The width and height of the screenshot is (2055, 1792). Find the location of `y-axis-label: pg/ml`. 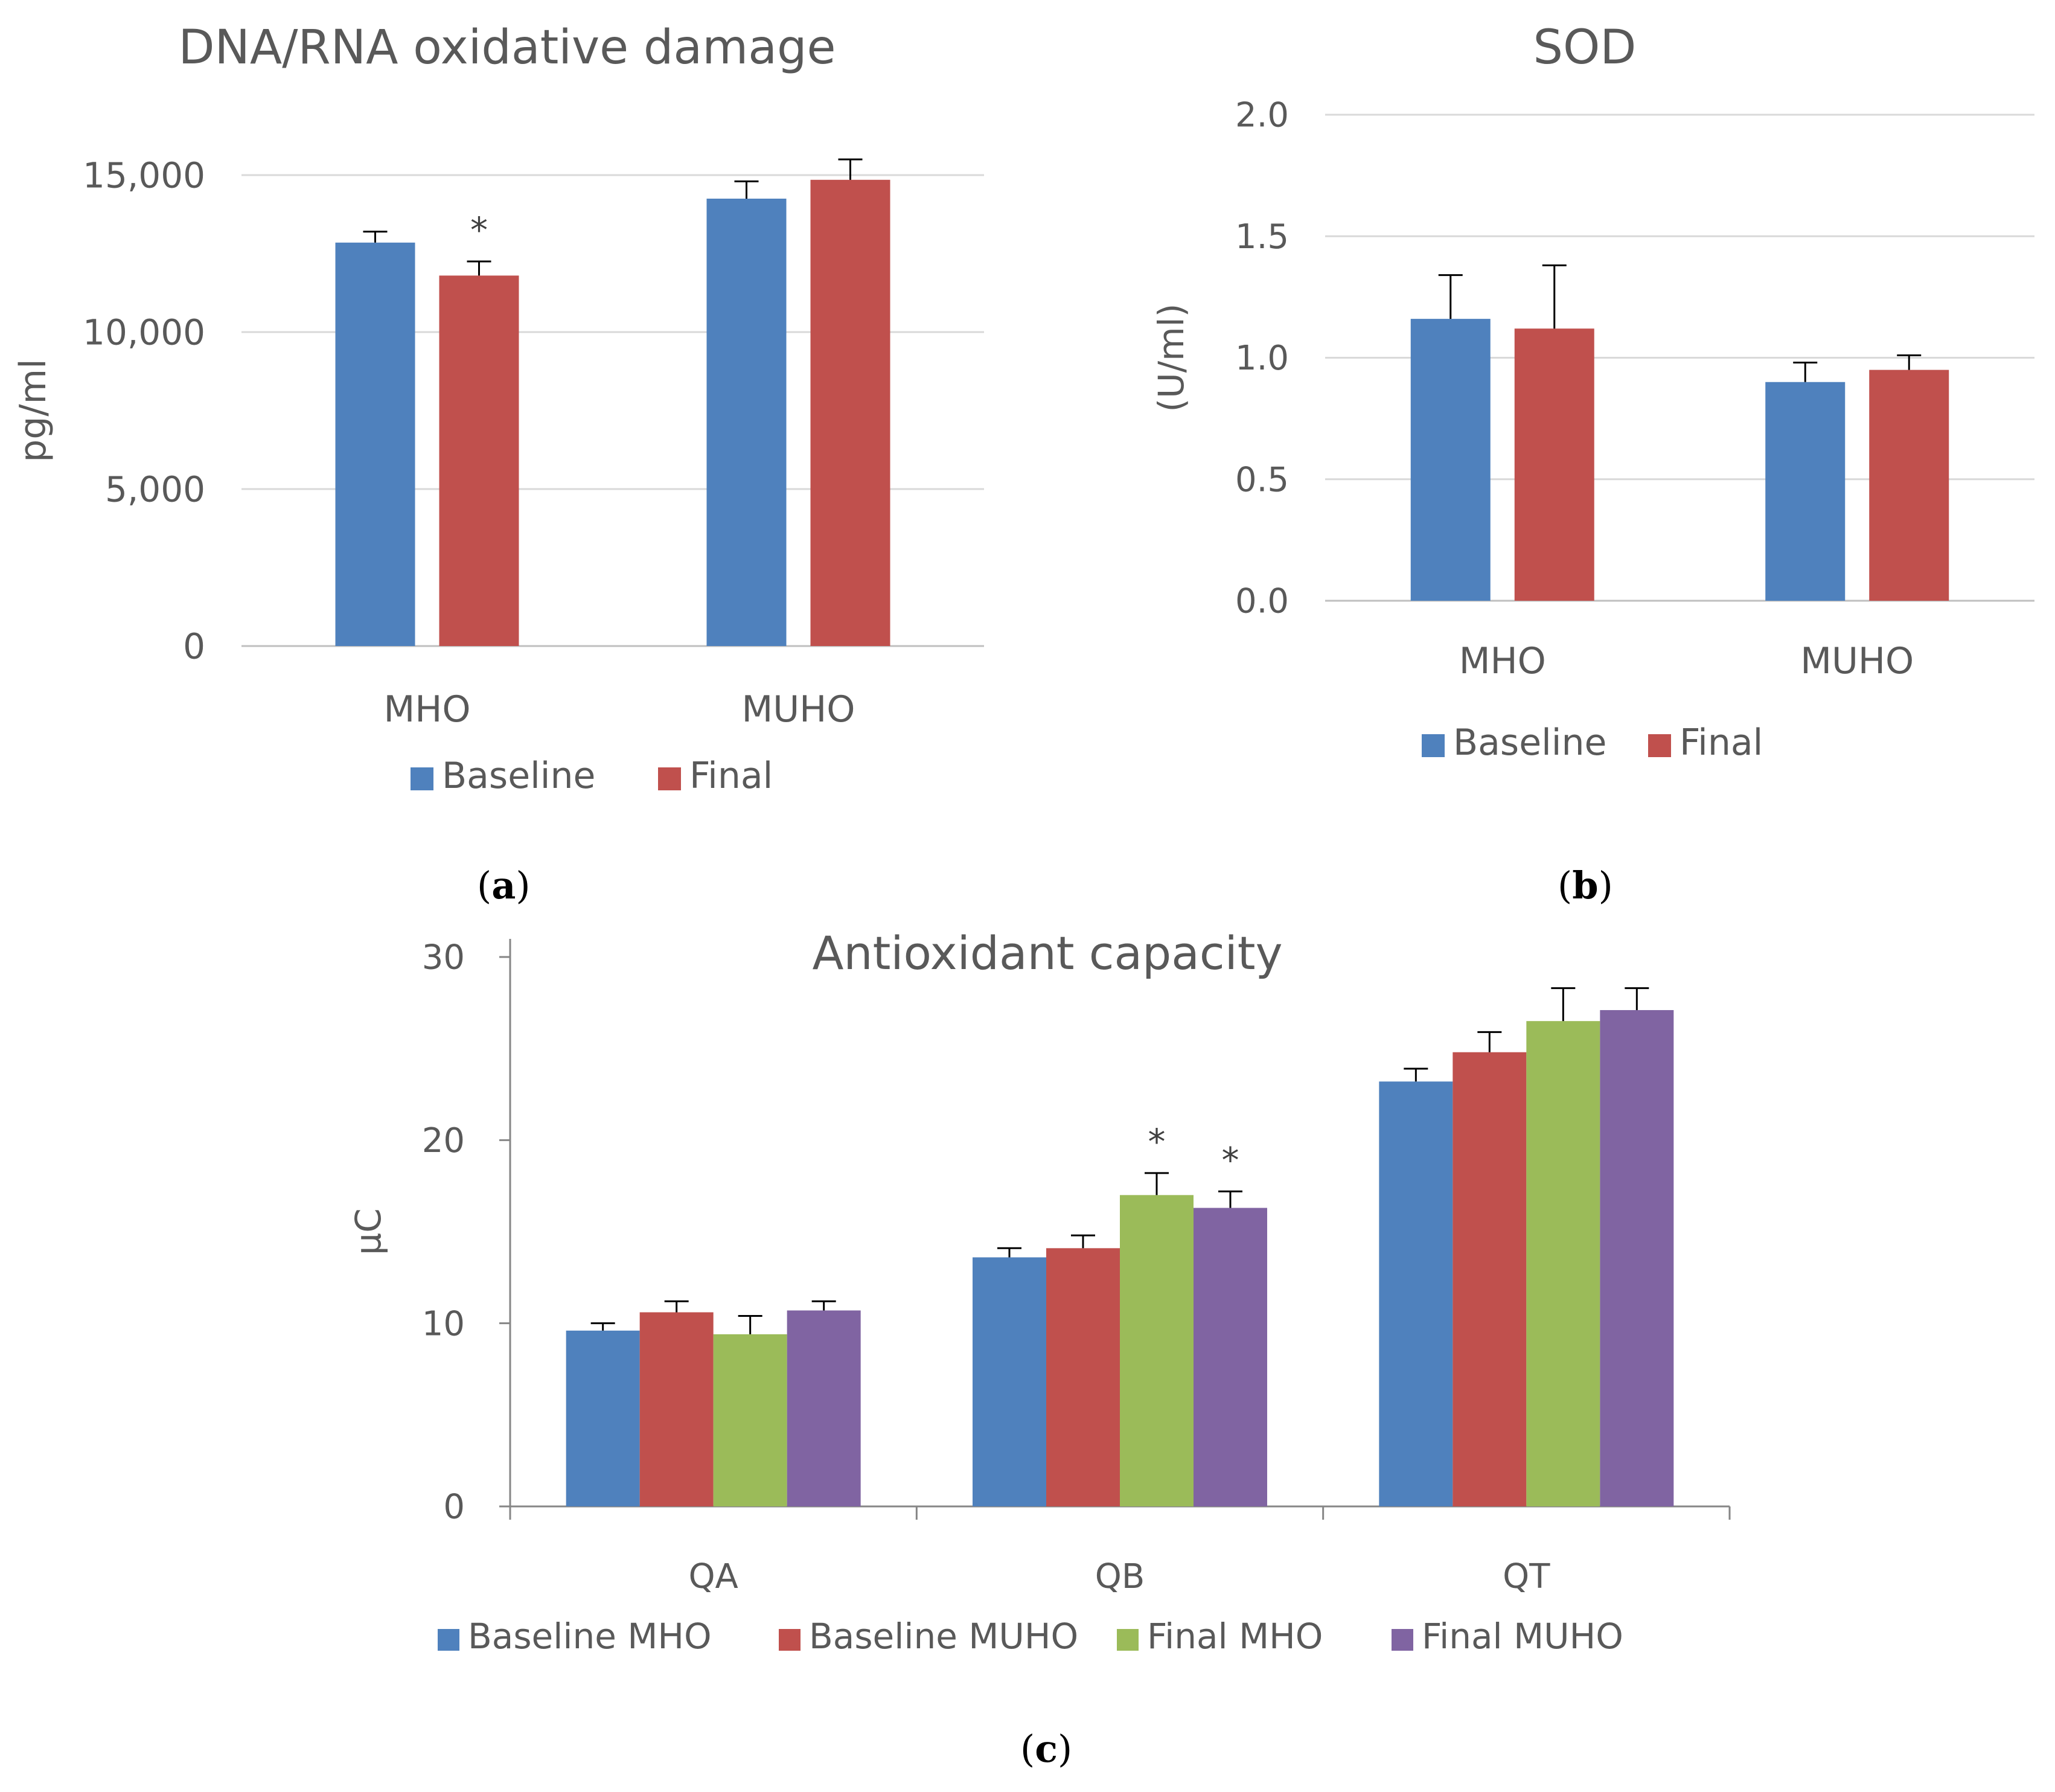

y-axis-label: pg/ml is located at coordinates (33, 410).